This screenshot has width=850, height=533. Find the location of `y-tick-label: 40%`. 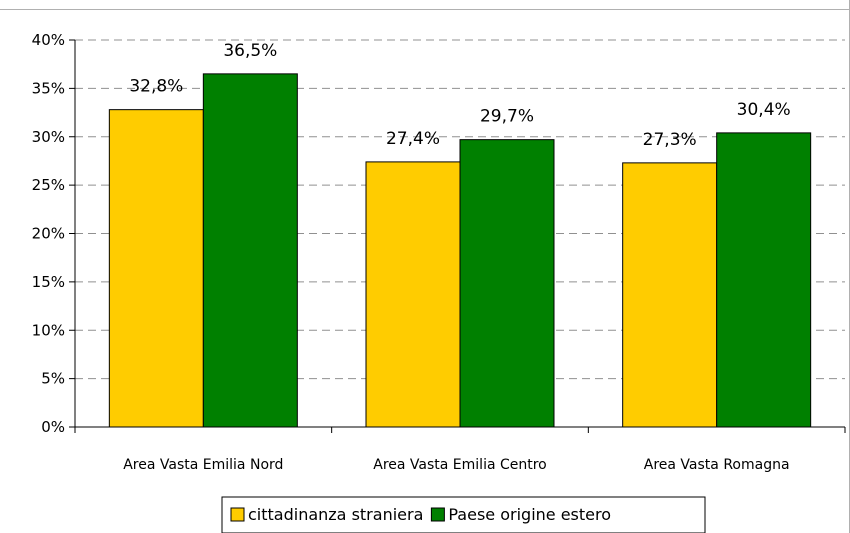

y-tick-label: 40% is located at coordinates (48, 40).